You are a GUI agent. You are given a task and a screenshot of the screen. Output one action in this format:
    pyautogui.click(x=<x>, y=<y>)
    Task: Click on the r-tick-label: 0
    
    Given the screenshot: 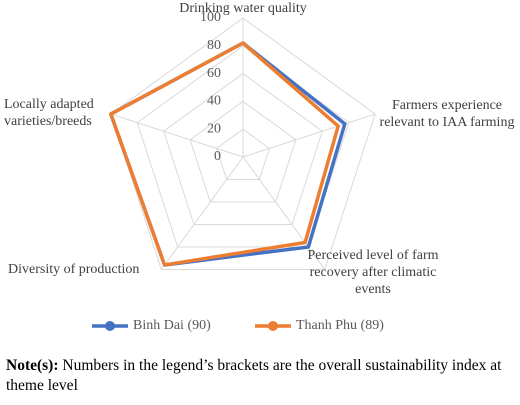 What is the action you would take?
    pyautogui.click(x=217, y=156)
    